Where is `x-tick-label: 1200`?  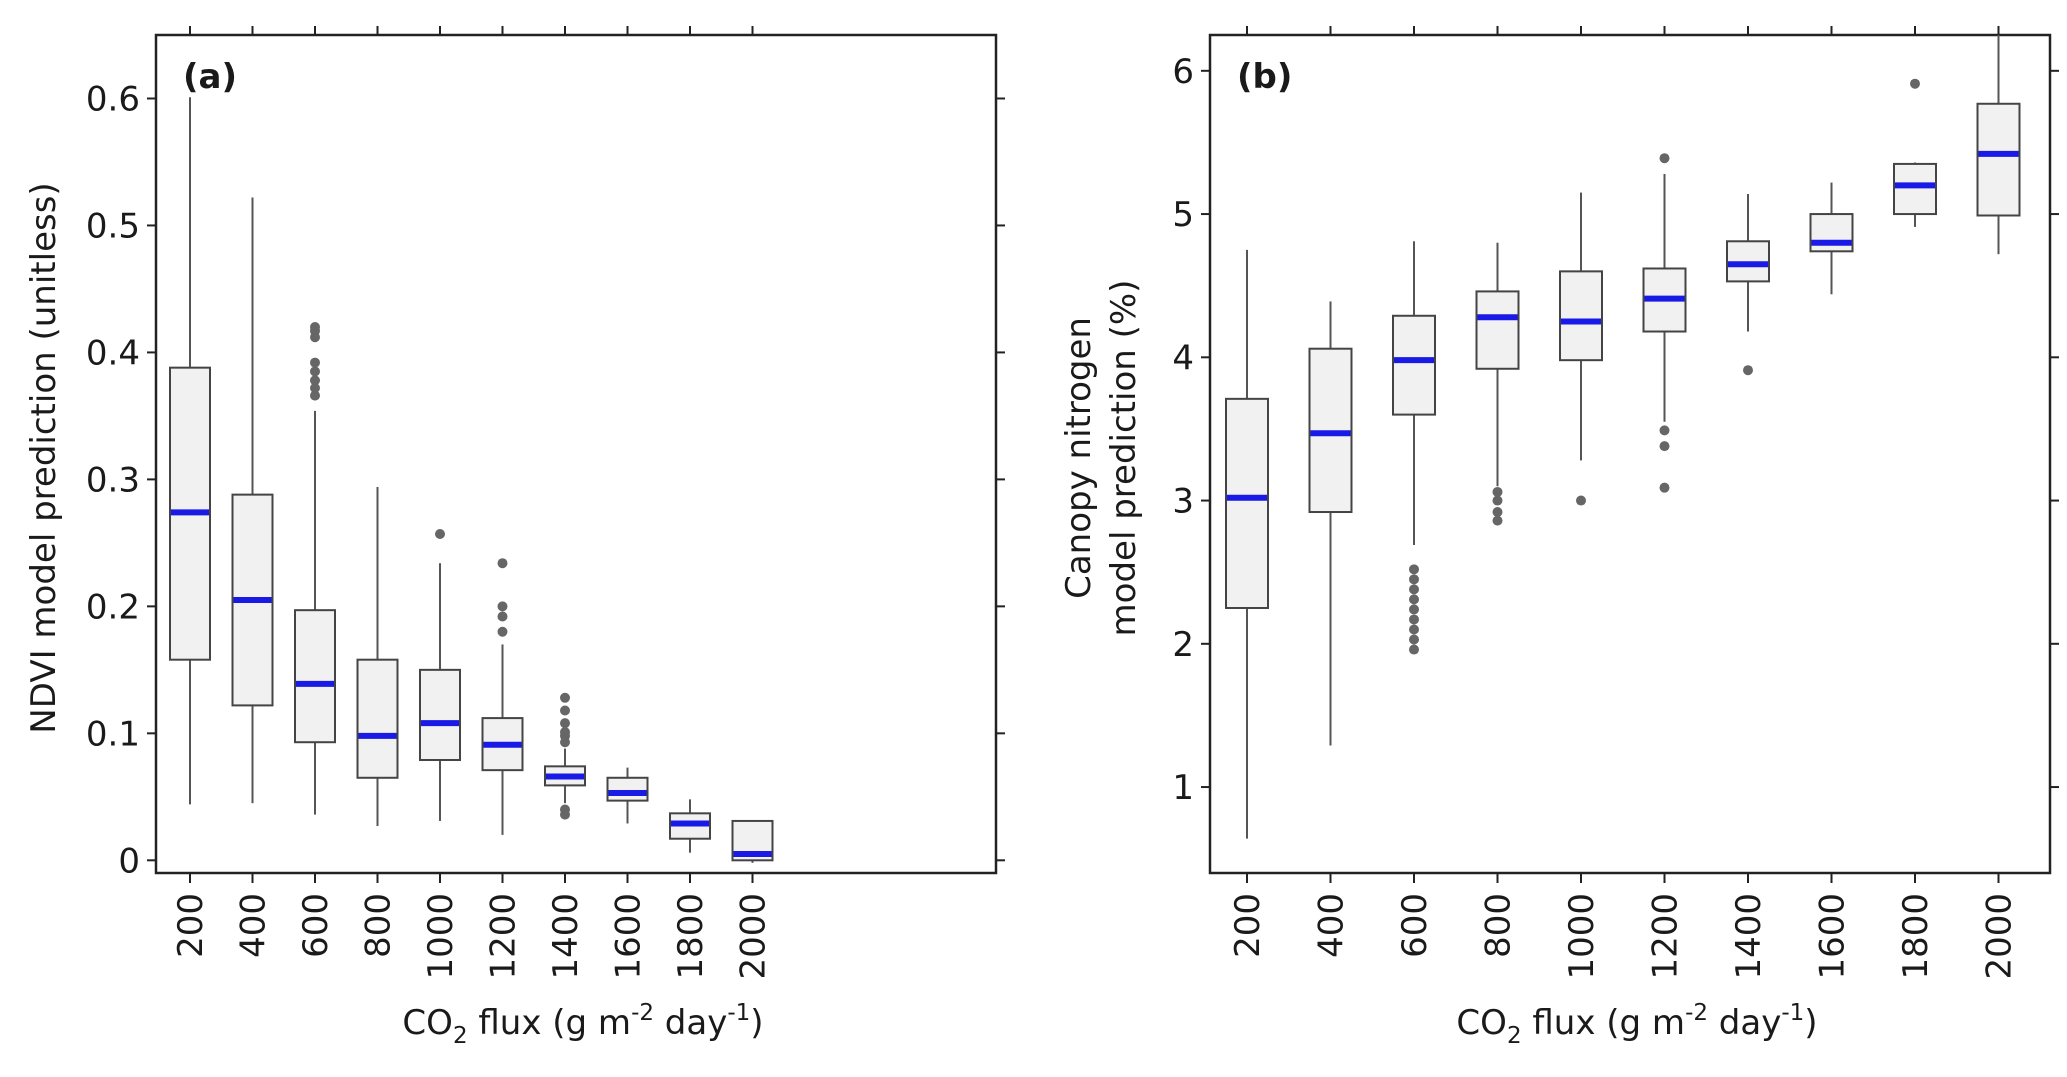
x-tick-label: 1200 is located at coordinates (1666, 936).